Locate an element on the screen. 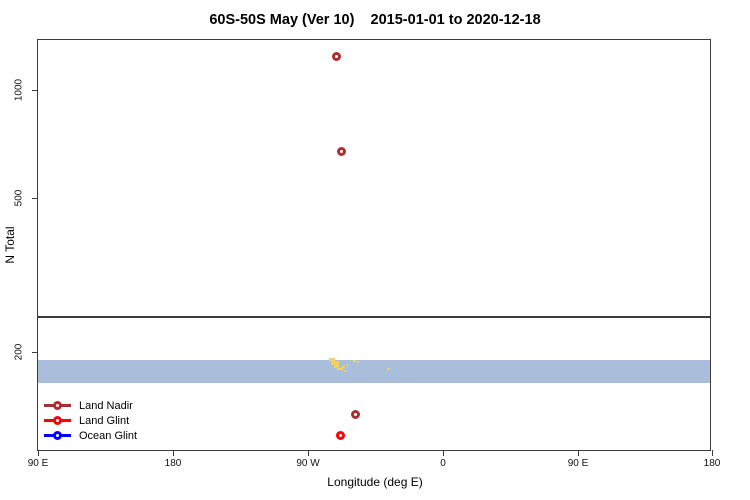  land-nadir-marker-icon is located at coordinates (57, 405).